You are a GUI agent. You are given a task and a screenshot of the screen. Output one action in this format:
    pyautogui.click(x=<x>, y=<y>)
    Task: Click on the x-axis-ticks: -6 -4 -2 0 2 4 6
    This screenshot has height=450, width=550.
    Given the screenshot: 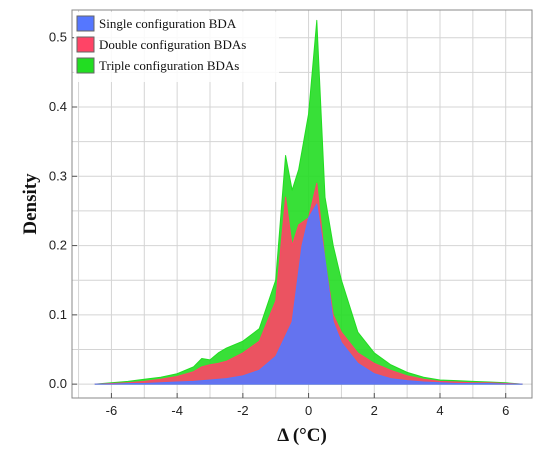 What is the action you would take?
    pyautogui.click(x=307, y=405)
    